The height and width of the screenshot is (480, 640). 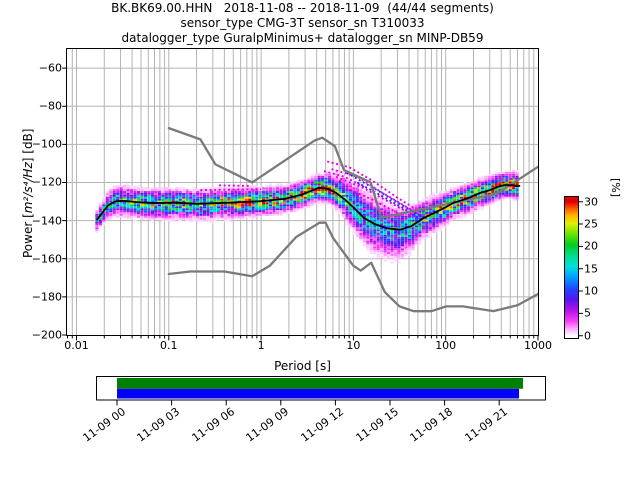 What do you see at coordinates (46, 335) in the screenshot?
I see `y-tick-label: −200` at bounding box center [46, 335].